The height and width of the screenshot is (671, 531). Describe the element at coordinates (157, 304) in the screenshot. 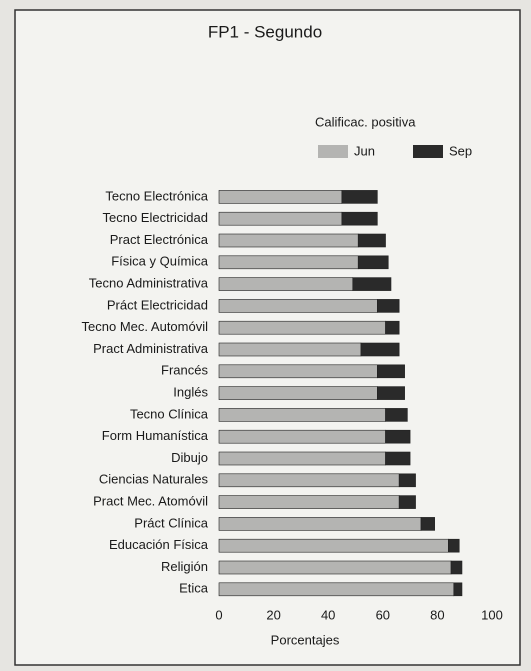

I see `y-tick-label: Práct Electricidad` at that location.